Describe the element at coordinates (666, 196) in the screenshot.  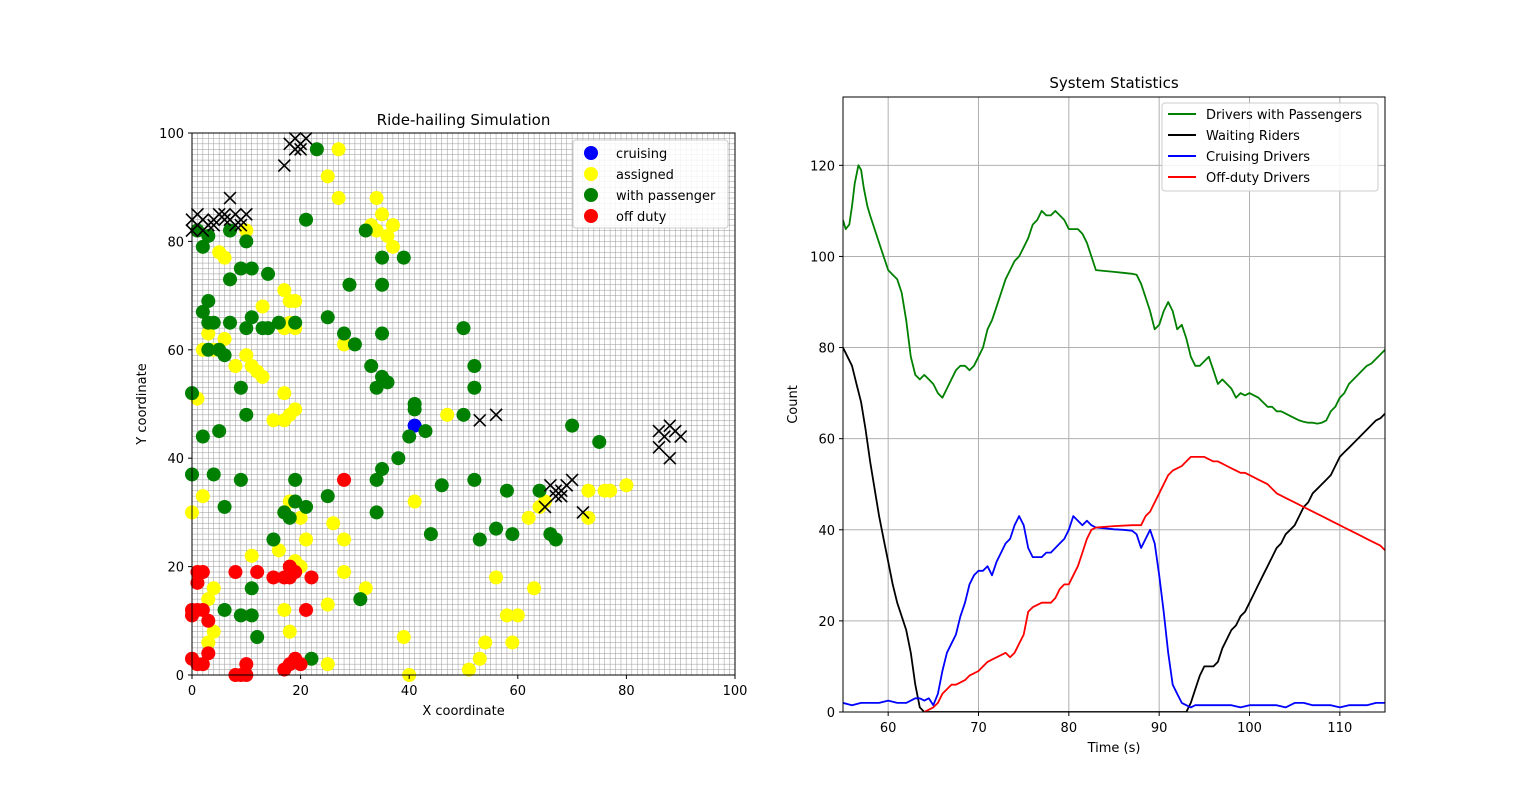
I see `legend-label-with-passenger: with passenger` at that location.